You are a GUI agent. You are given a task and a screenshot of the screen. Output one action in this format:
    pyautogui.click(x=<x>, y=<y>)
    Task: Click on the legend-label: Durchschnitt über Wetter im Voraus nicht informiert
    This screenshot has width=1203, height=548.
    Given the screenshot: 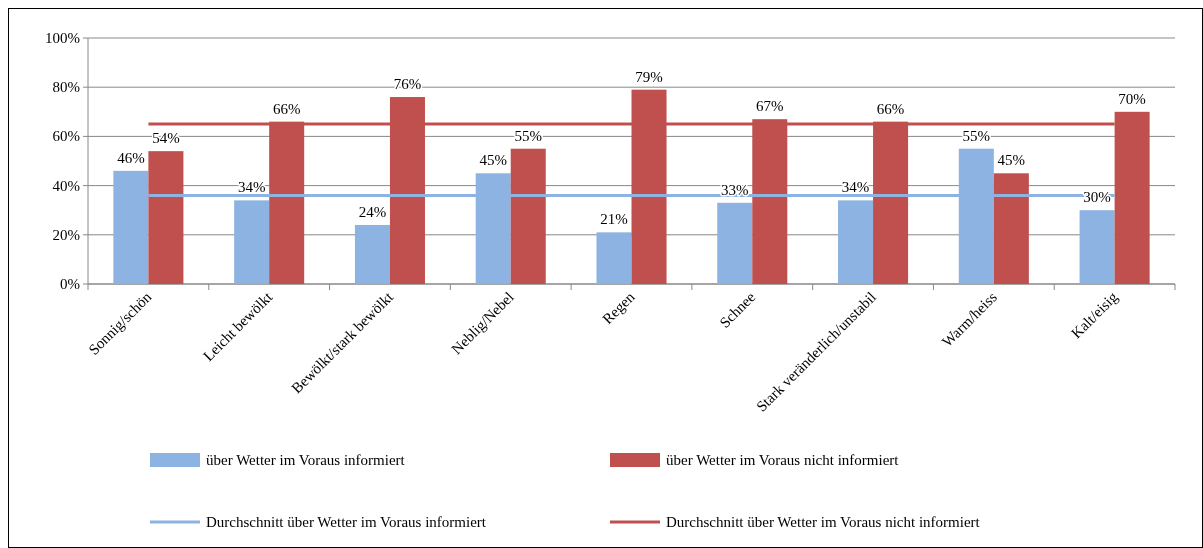 What is the action you would take?
    pyautogui.click(x=823, y=522)
    